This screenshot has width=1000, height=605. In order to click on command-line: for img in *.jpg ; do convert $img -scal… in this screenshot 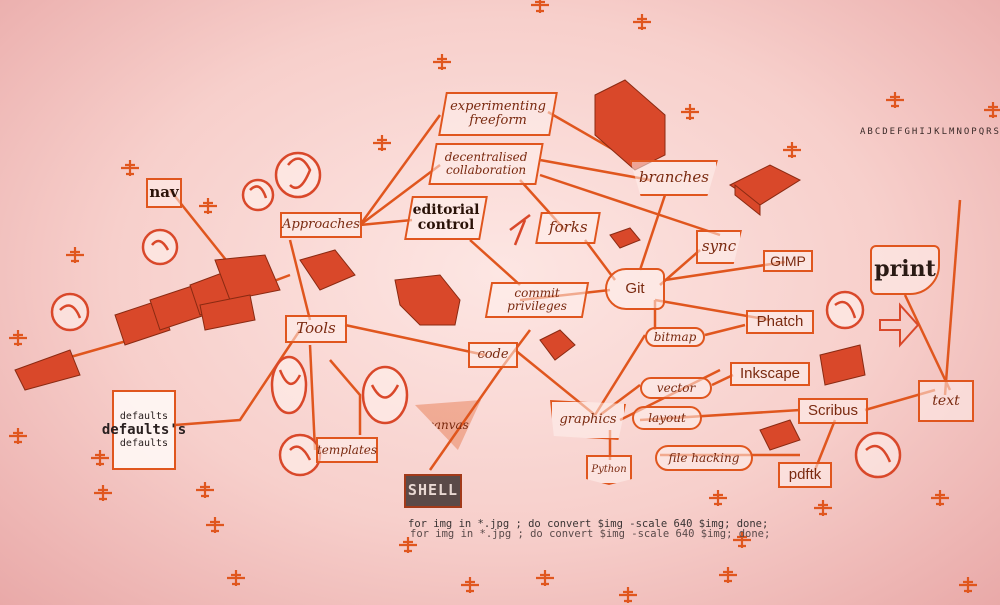, I will do `click(588, 524)`.